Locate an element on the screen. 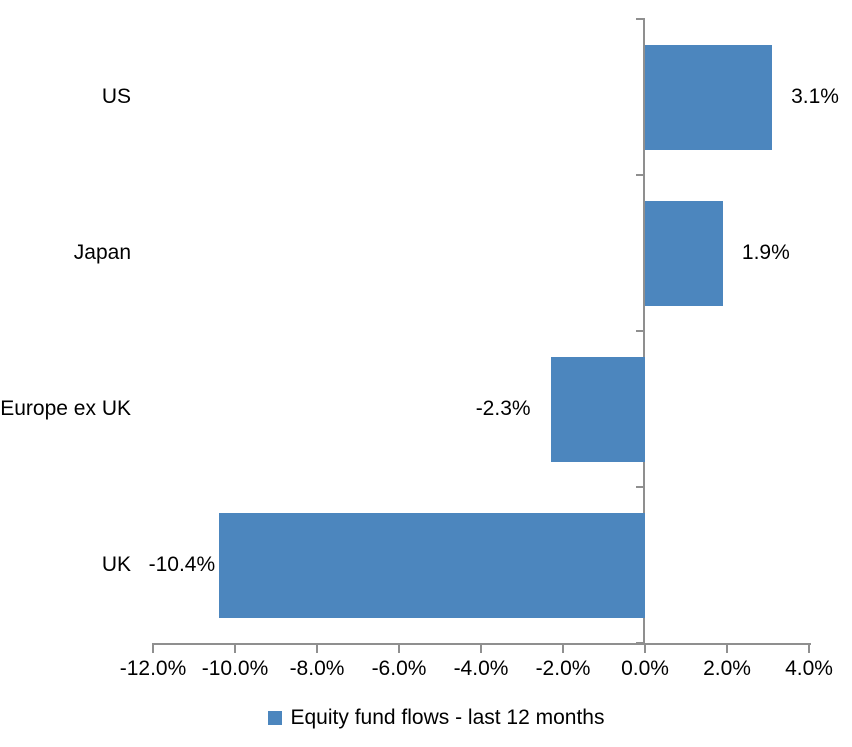 The height and width of the screenshot is (747, 852). legend-marker-icon is located at coordinates (274, 718).